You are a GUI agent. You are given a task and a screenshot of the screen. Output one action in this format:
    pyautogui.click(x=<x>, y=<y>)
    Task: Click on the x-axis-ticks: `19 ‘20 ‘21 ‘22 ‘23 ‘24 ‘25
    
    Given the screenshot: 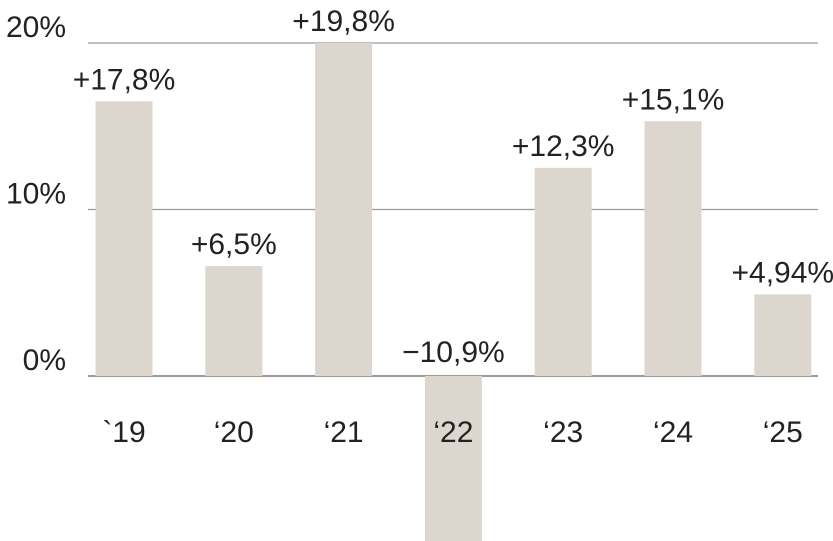 What is the action you would take?
    pyautogui.click(x=452, y=432)
    